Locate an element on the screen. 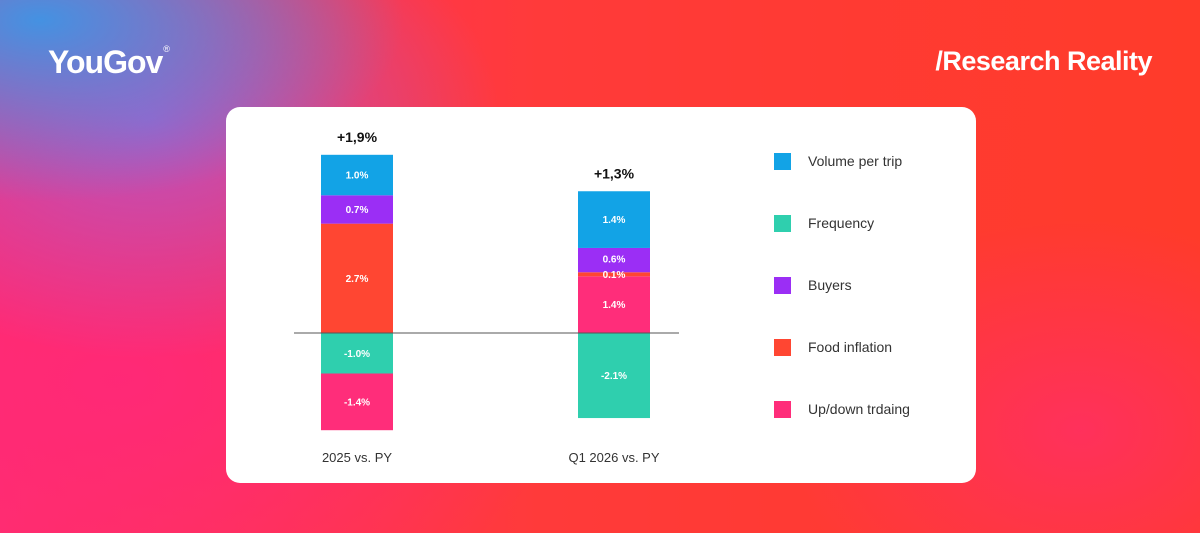 The width and height of the screenshot is (1200, 533). total-label-1: +1,9% is located at coordinates (357, 137).